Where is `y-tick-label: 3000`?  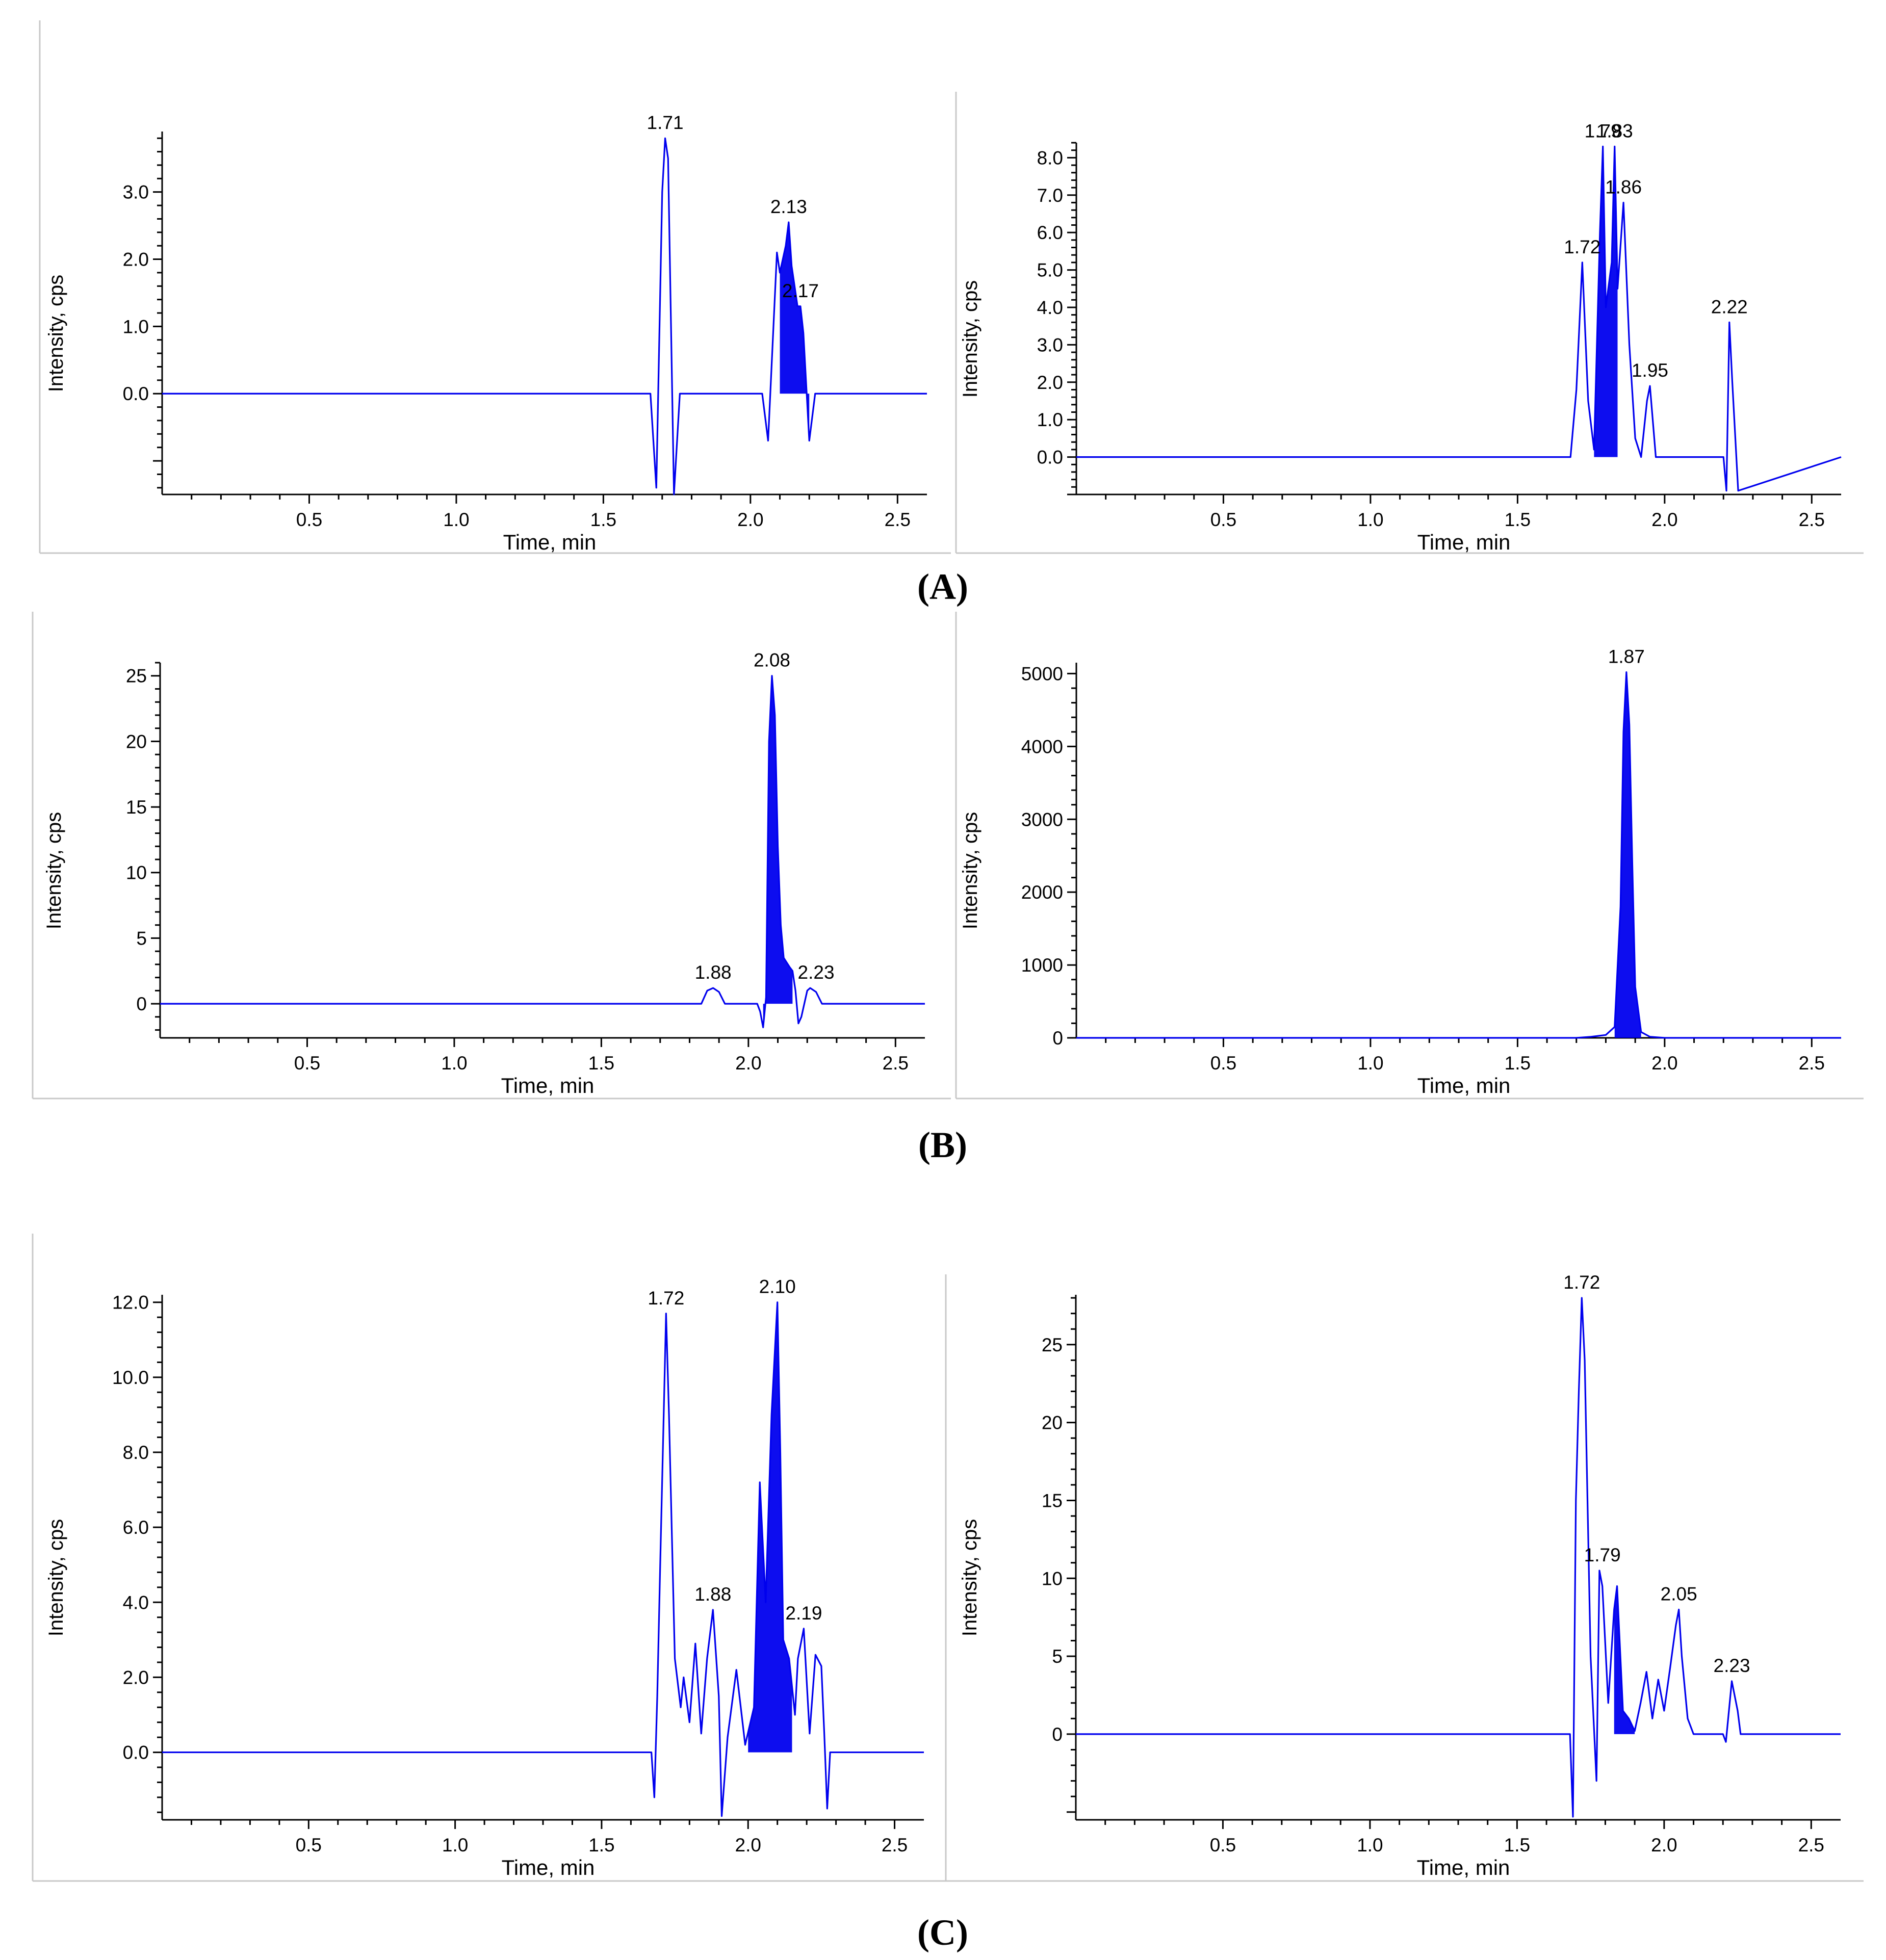 y-tick-label: 3000 is located at coordinates (1042, 819).